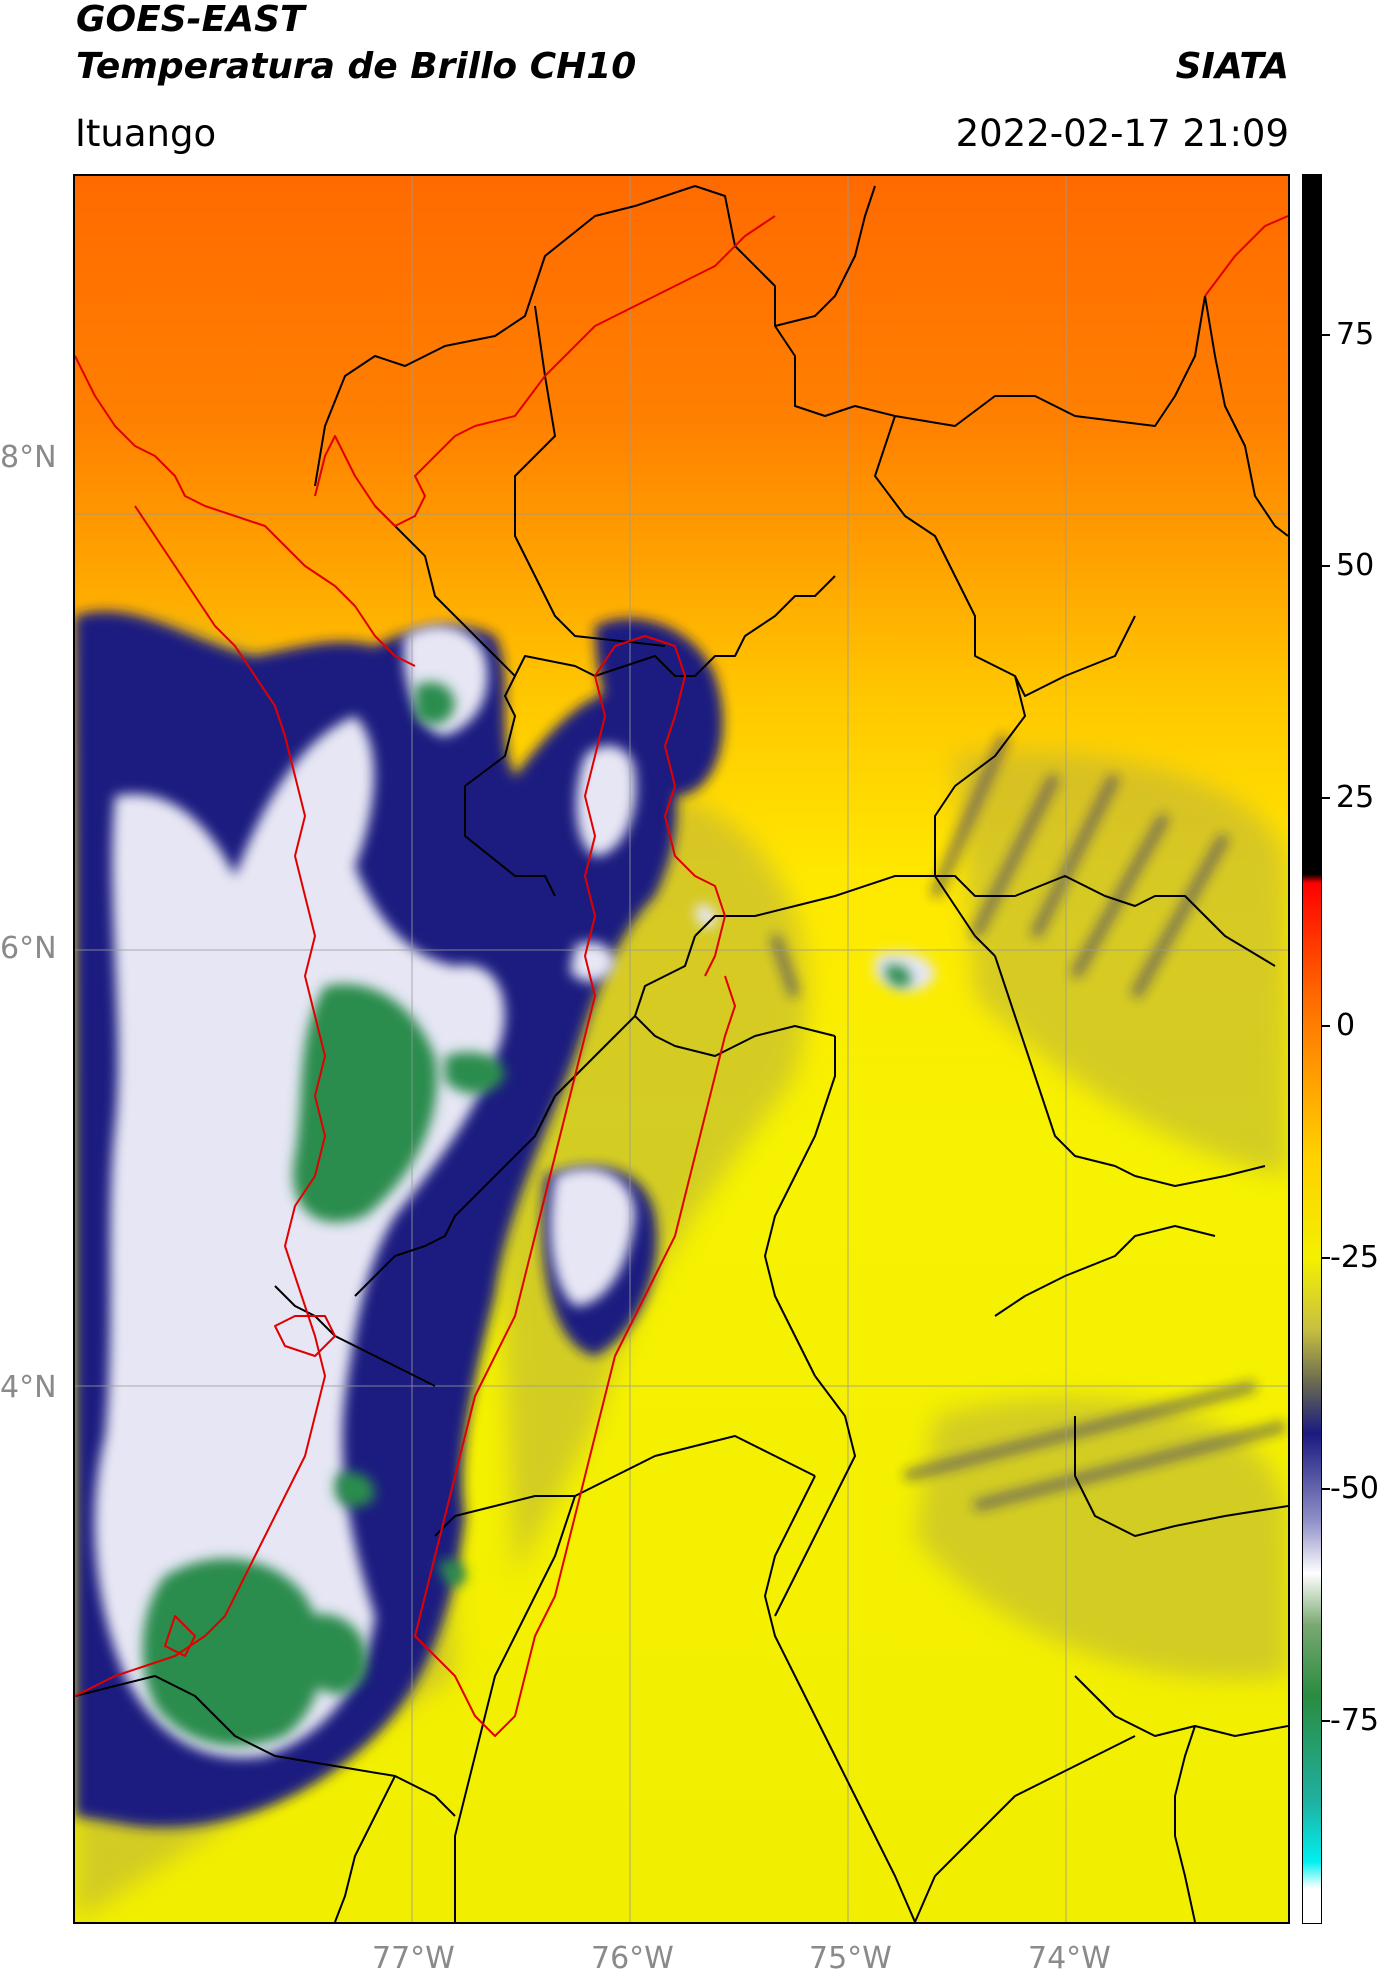 The height and width of the screenshot is (1981, 1384). I want to click on colorbar-label-50: 50, so click(1355, 565).